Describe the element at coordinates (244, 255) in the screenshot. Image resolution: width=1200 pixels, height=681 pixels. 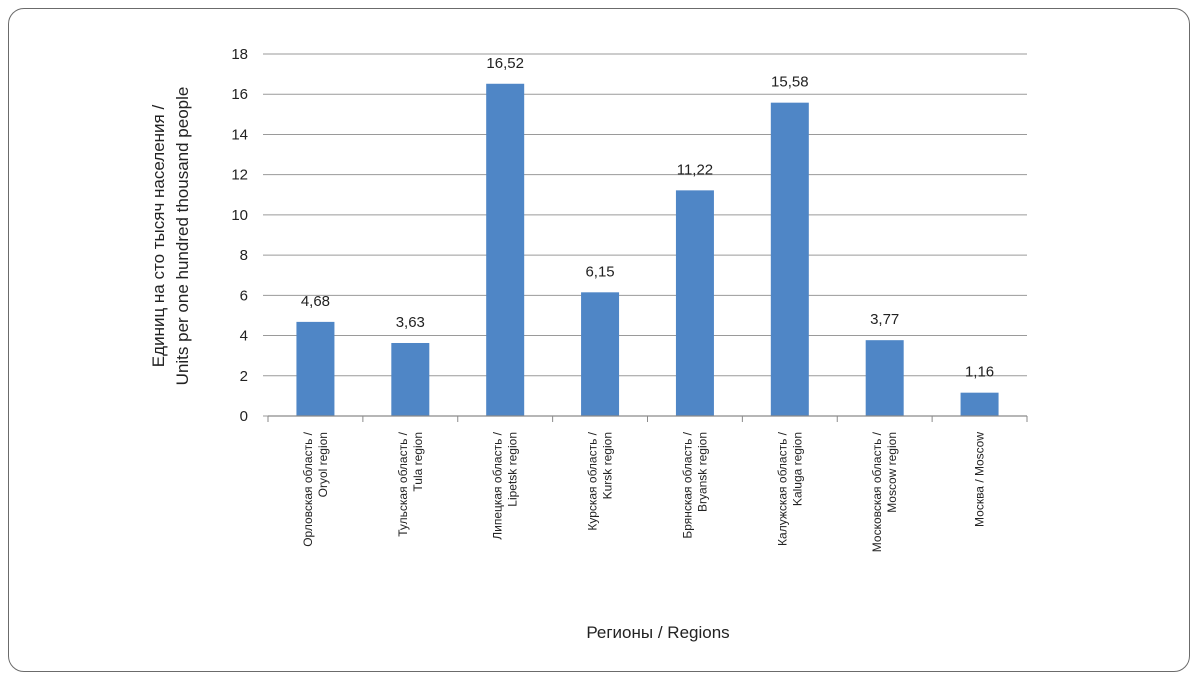
I see `y-tick-label: 8` at that location.